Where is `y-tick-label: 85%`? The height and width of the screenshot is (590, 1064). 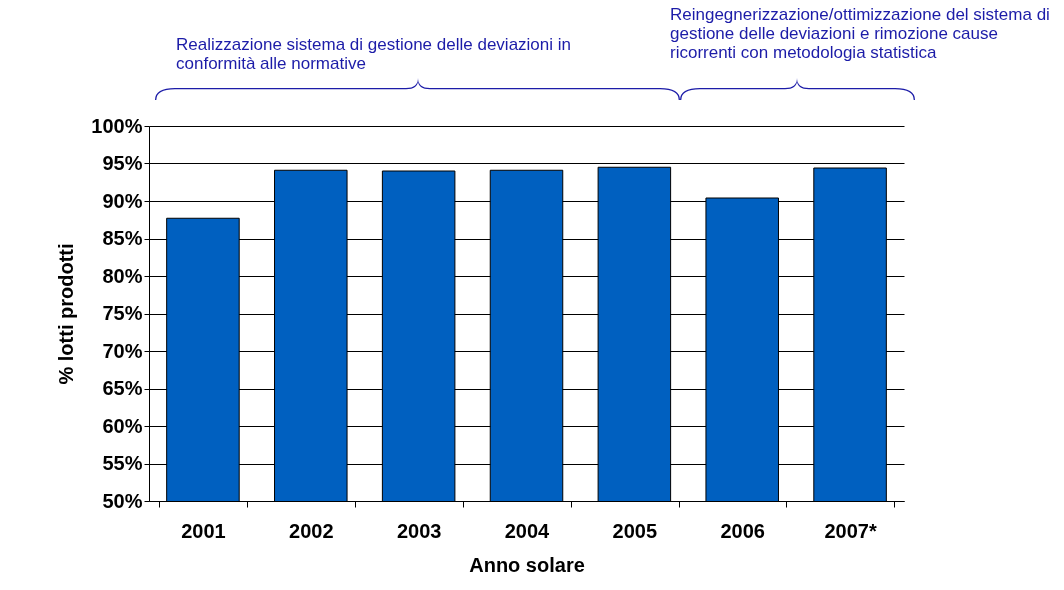 y-tick-label: 85% is located at coordinates (122, 238).